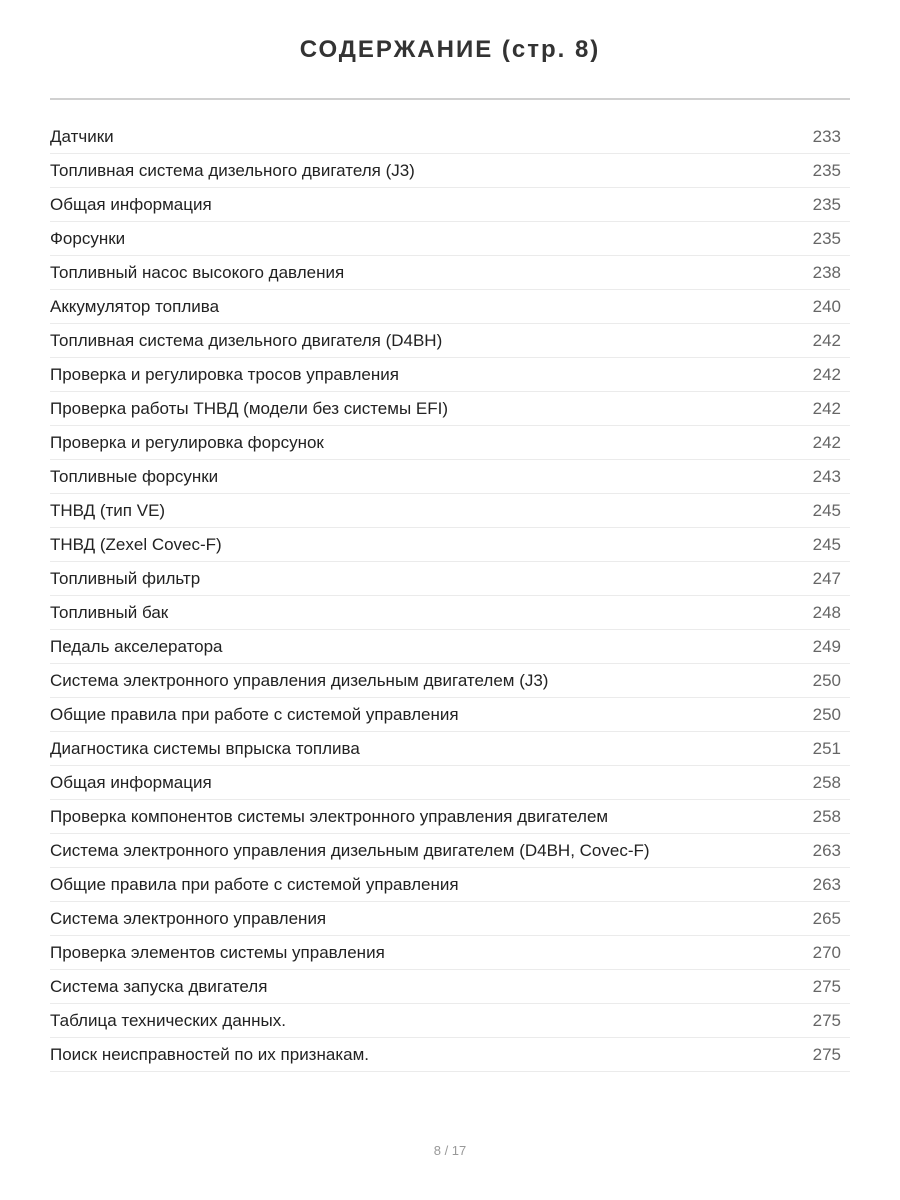 The width and height of the screenshot is (900, 1200). What do you see at coordinates (159, 986) in the screenshot?
I see `entry-title: Система запуска двигателя` at bounding box center [159, 986].